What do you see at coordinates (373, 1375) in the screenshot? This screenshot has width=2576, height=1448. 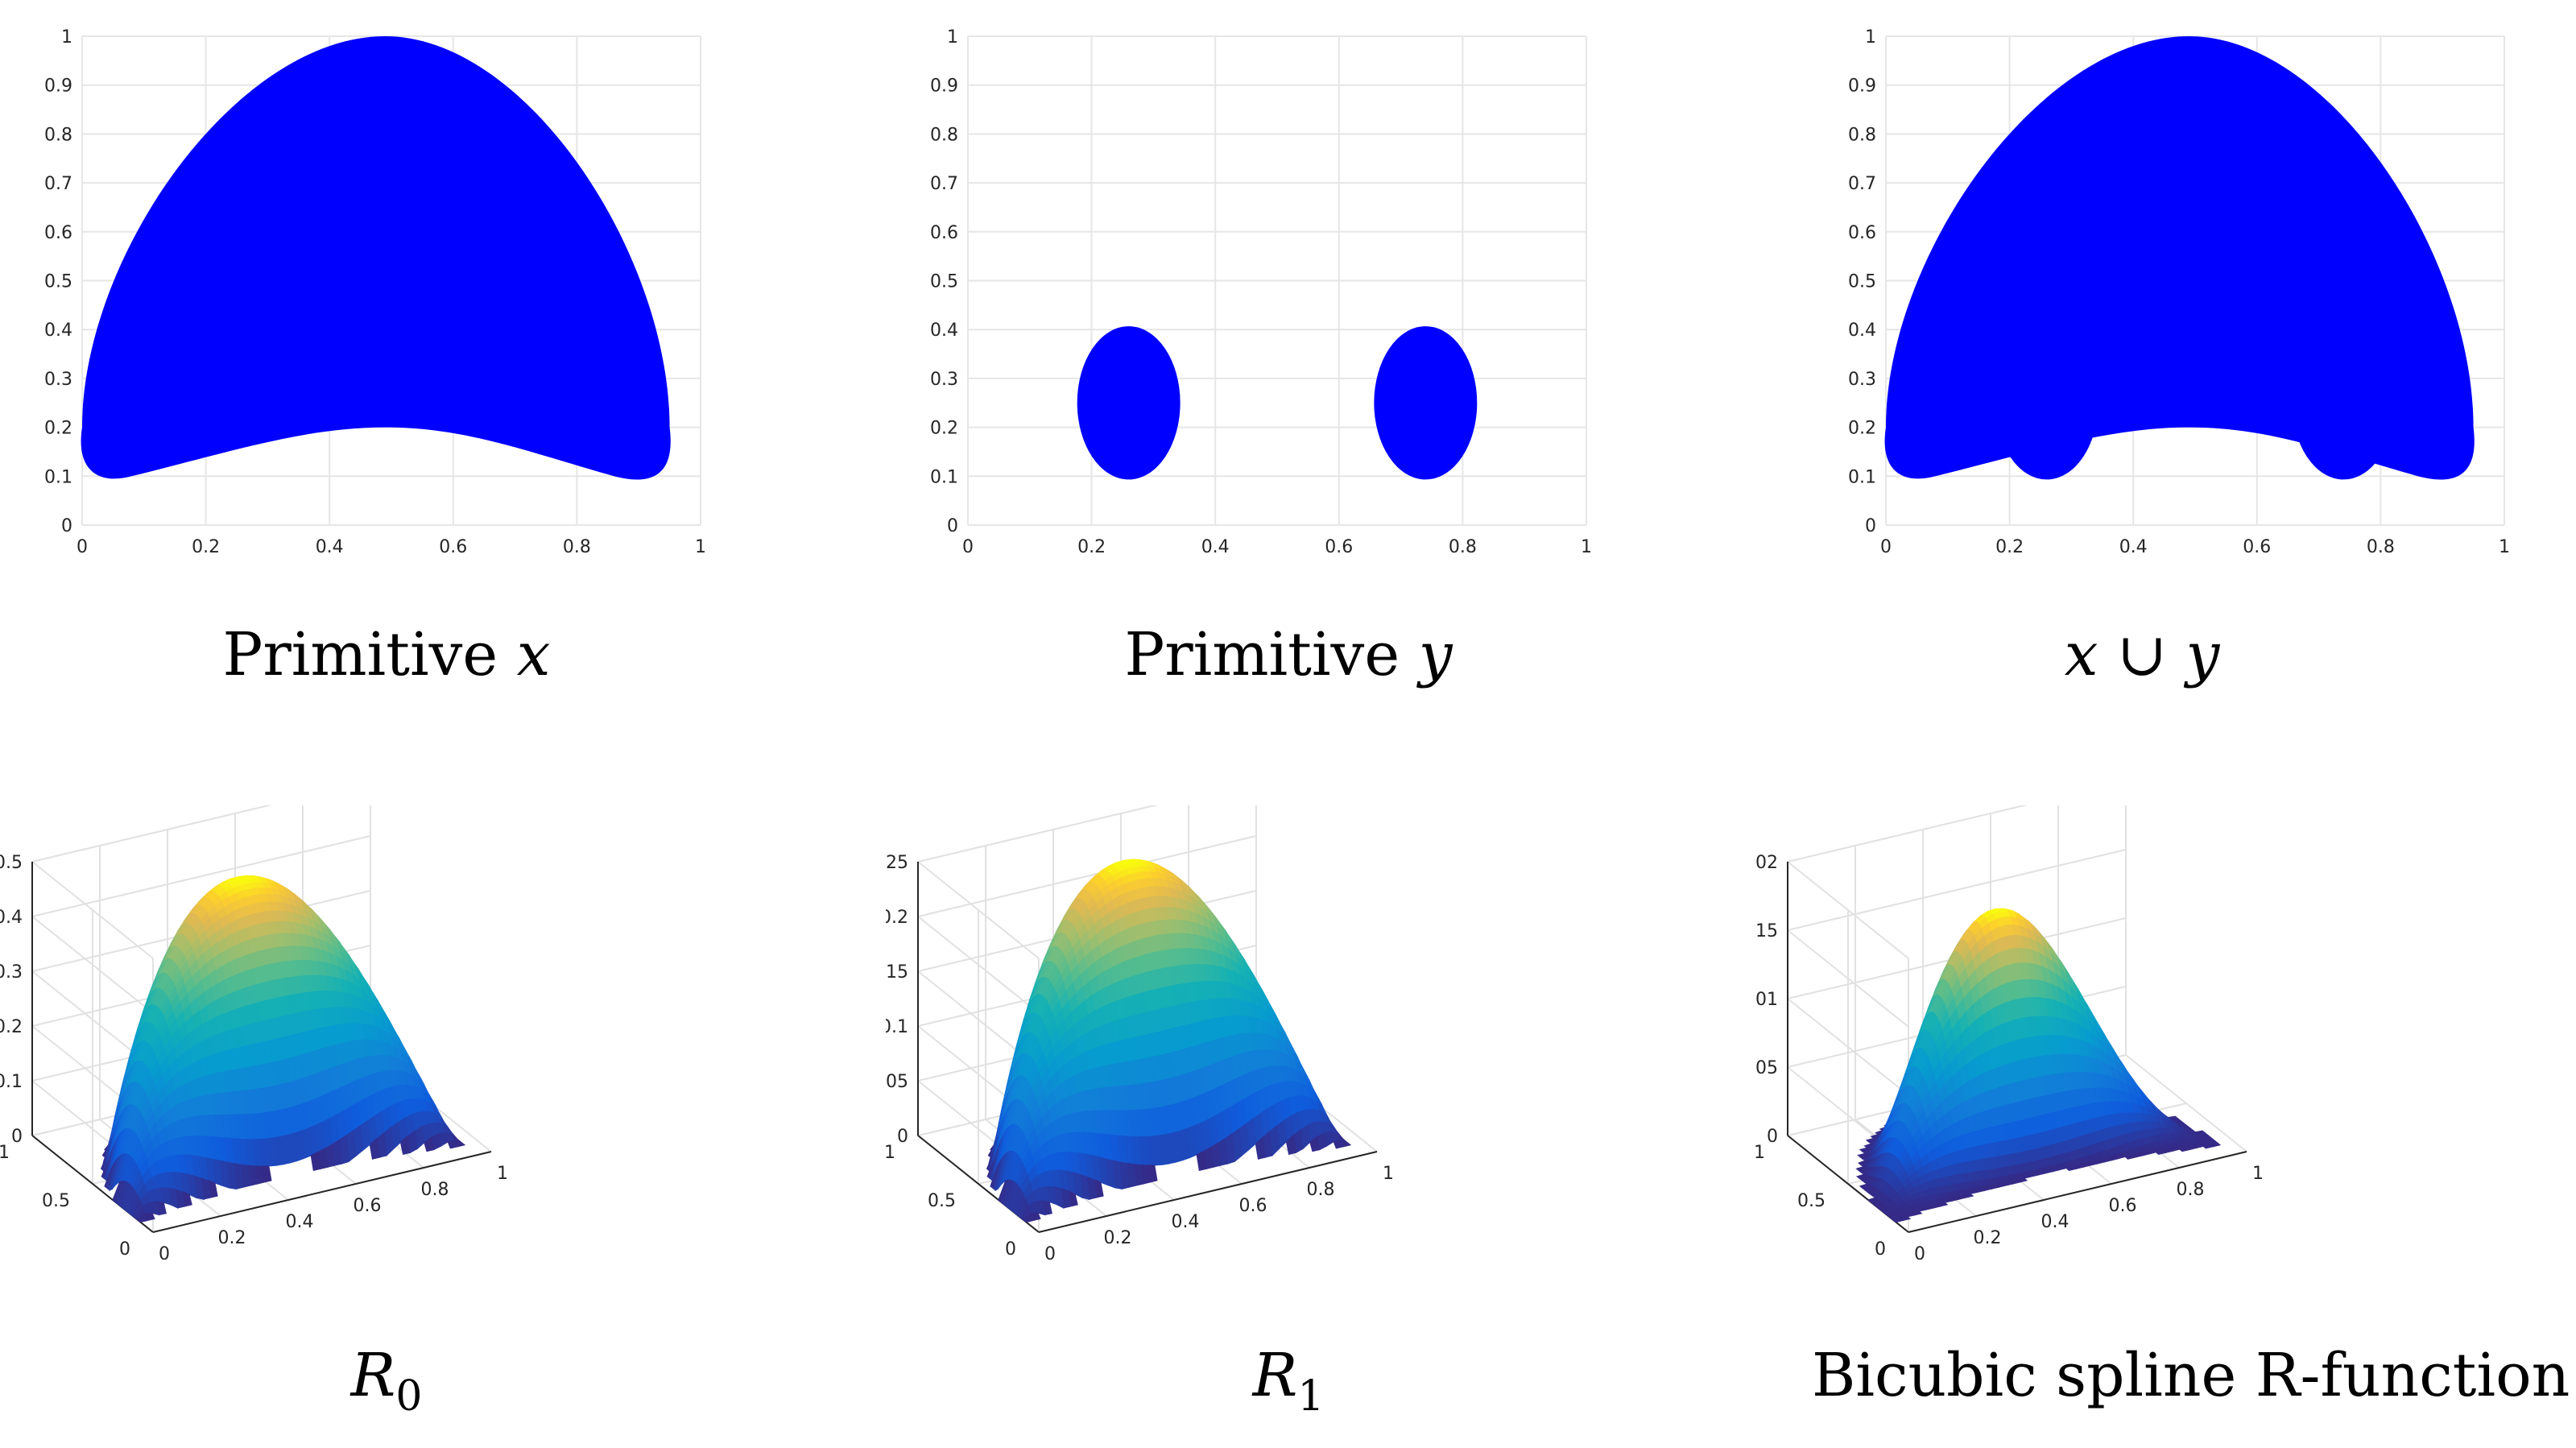 I see `caption-r0-main: R` at bounding box center [373, 1375].